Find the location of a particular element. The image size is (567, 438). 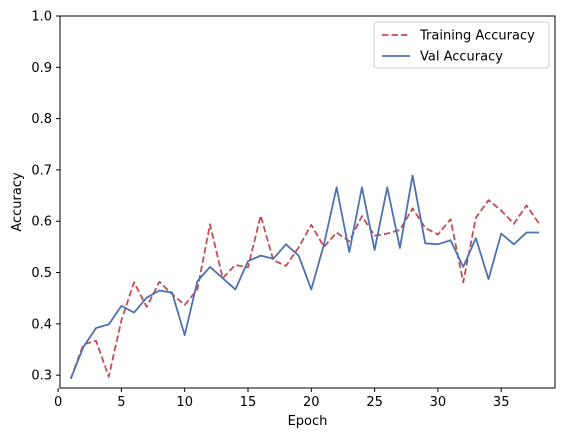

x-tick-label: 5 is located at coordinates (121, 402).